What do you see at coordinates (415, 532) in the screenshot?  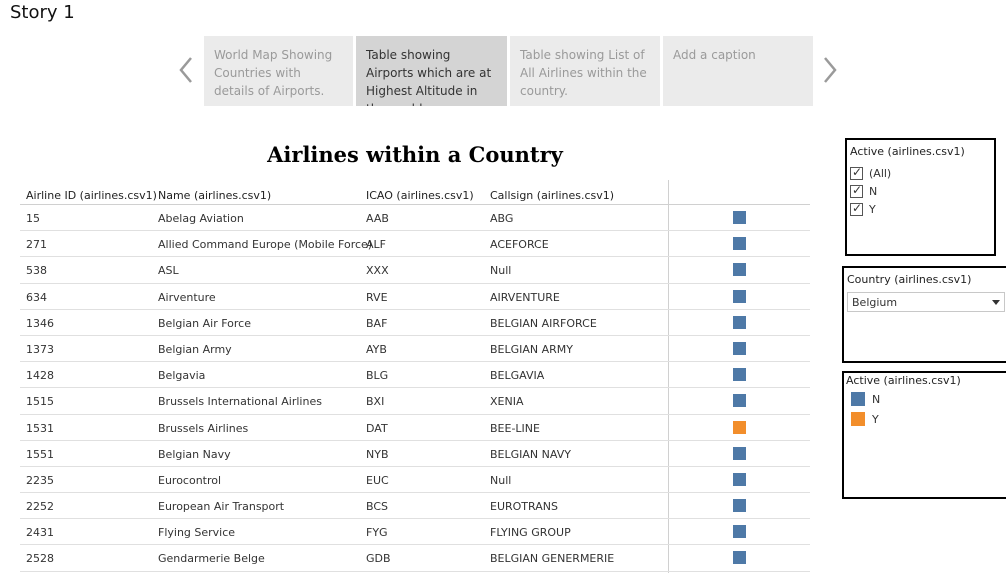 I see `table-row: 2431 Flying Service FYG FLYING GROUP` at bounding box center [415, 532].